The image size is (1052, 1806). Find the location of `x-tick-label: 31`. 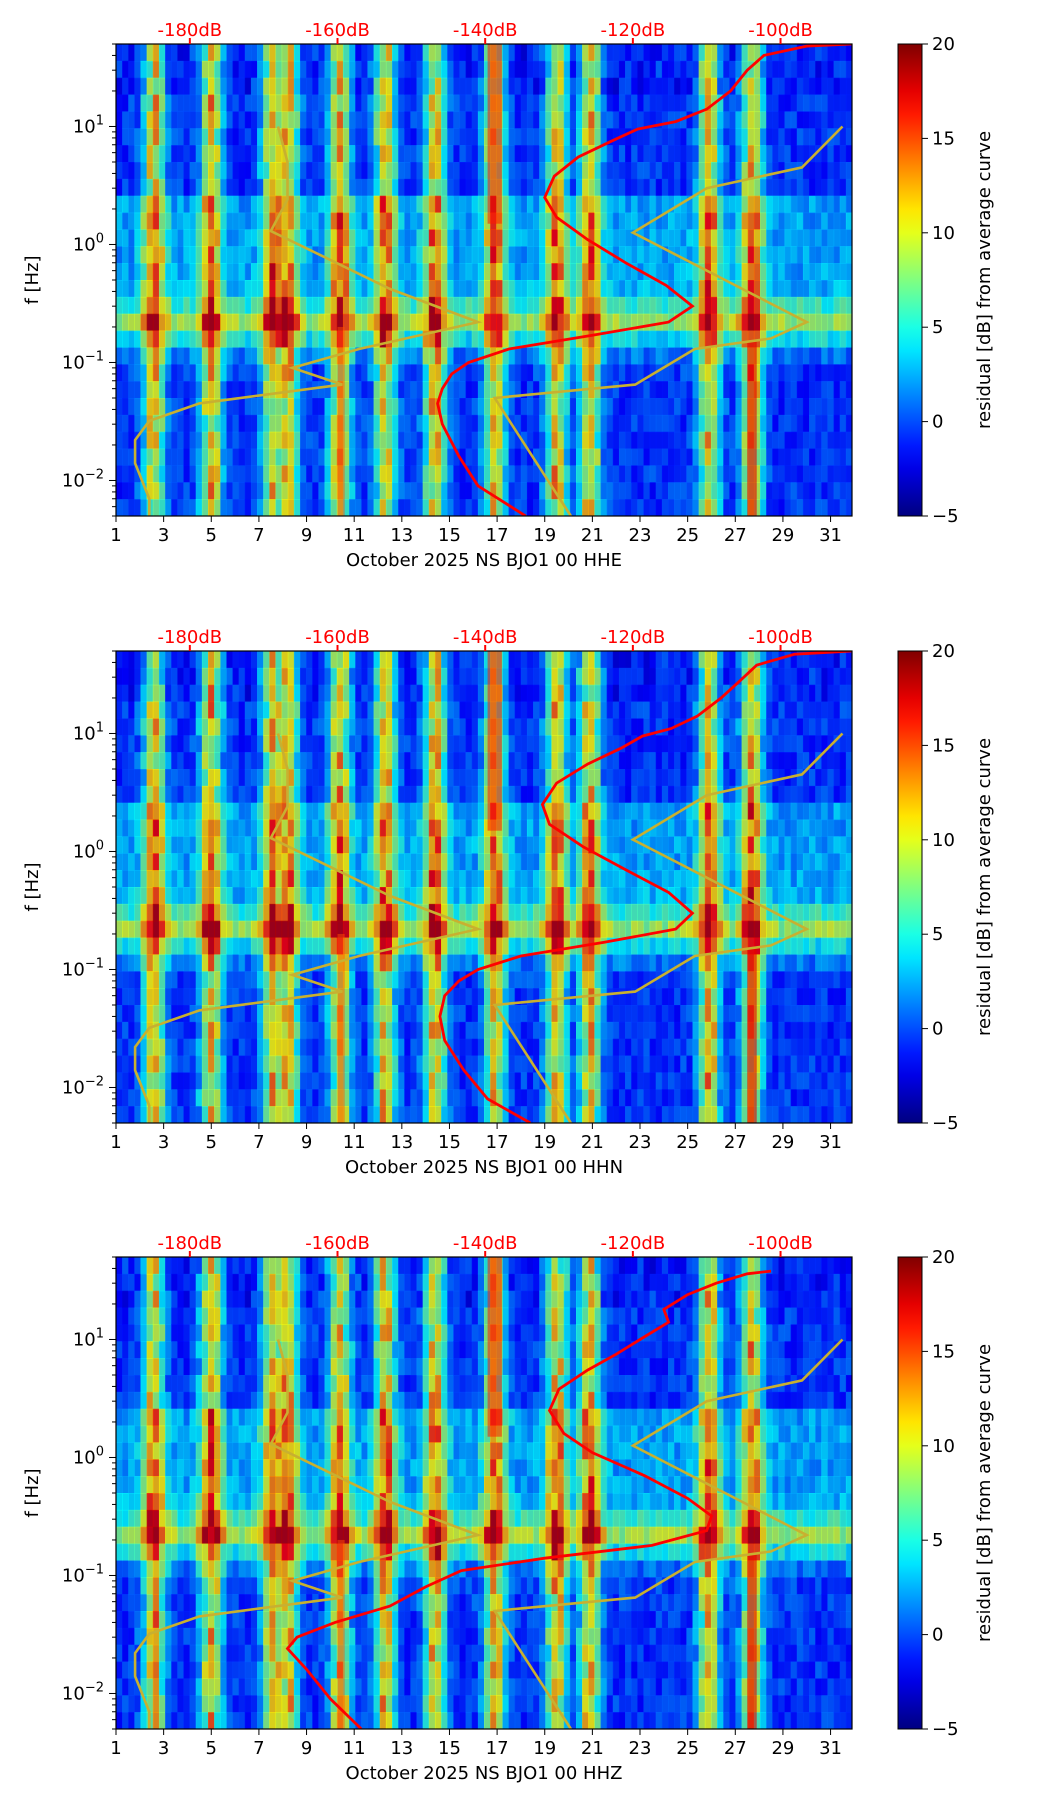

x-tick-label: 31 is located at coordinates (830, 535).